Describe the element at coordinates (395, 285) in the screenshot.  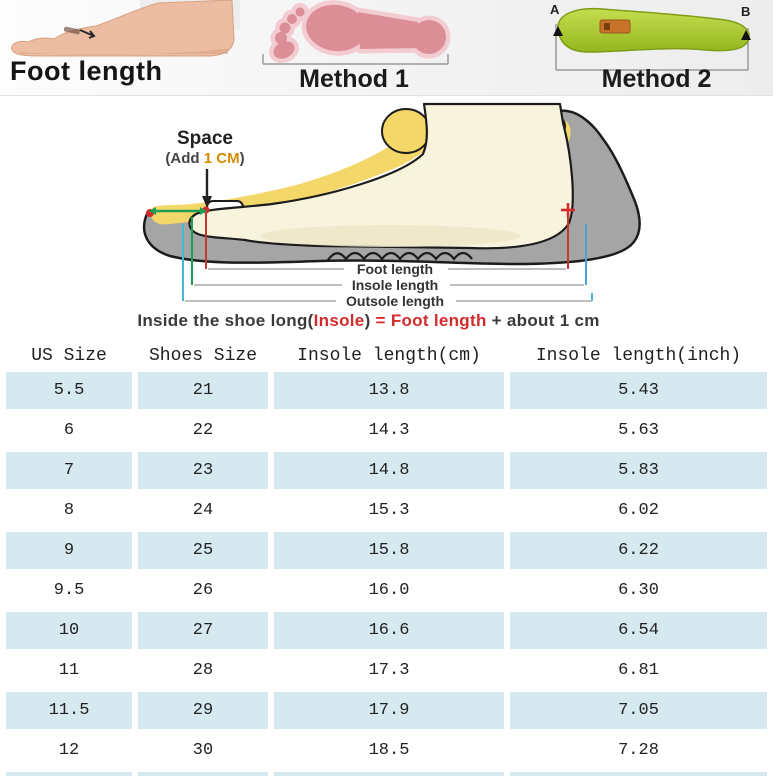
I see `insole-length-measure-label: Insole length` at that location.